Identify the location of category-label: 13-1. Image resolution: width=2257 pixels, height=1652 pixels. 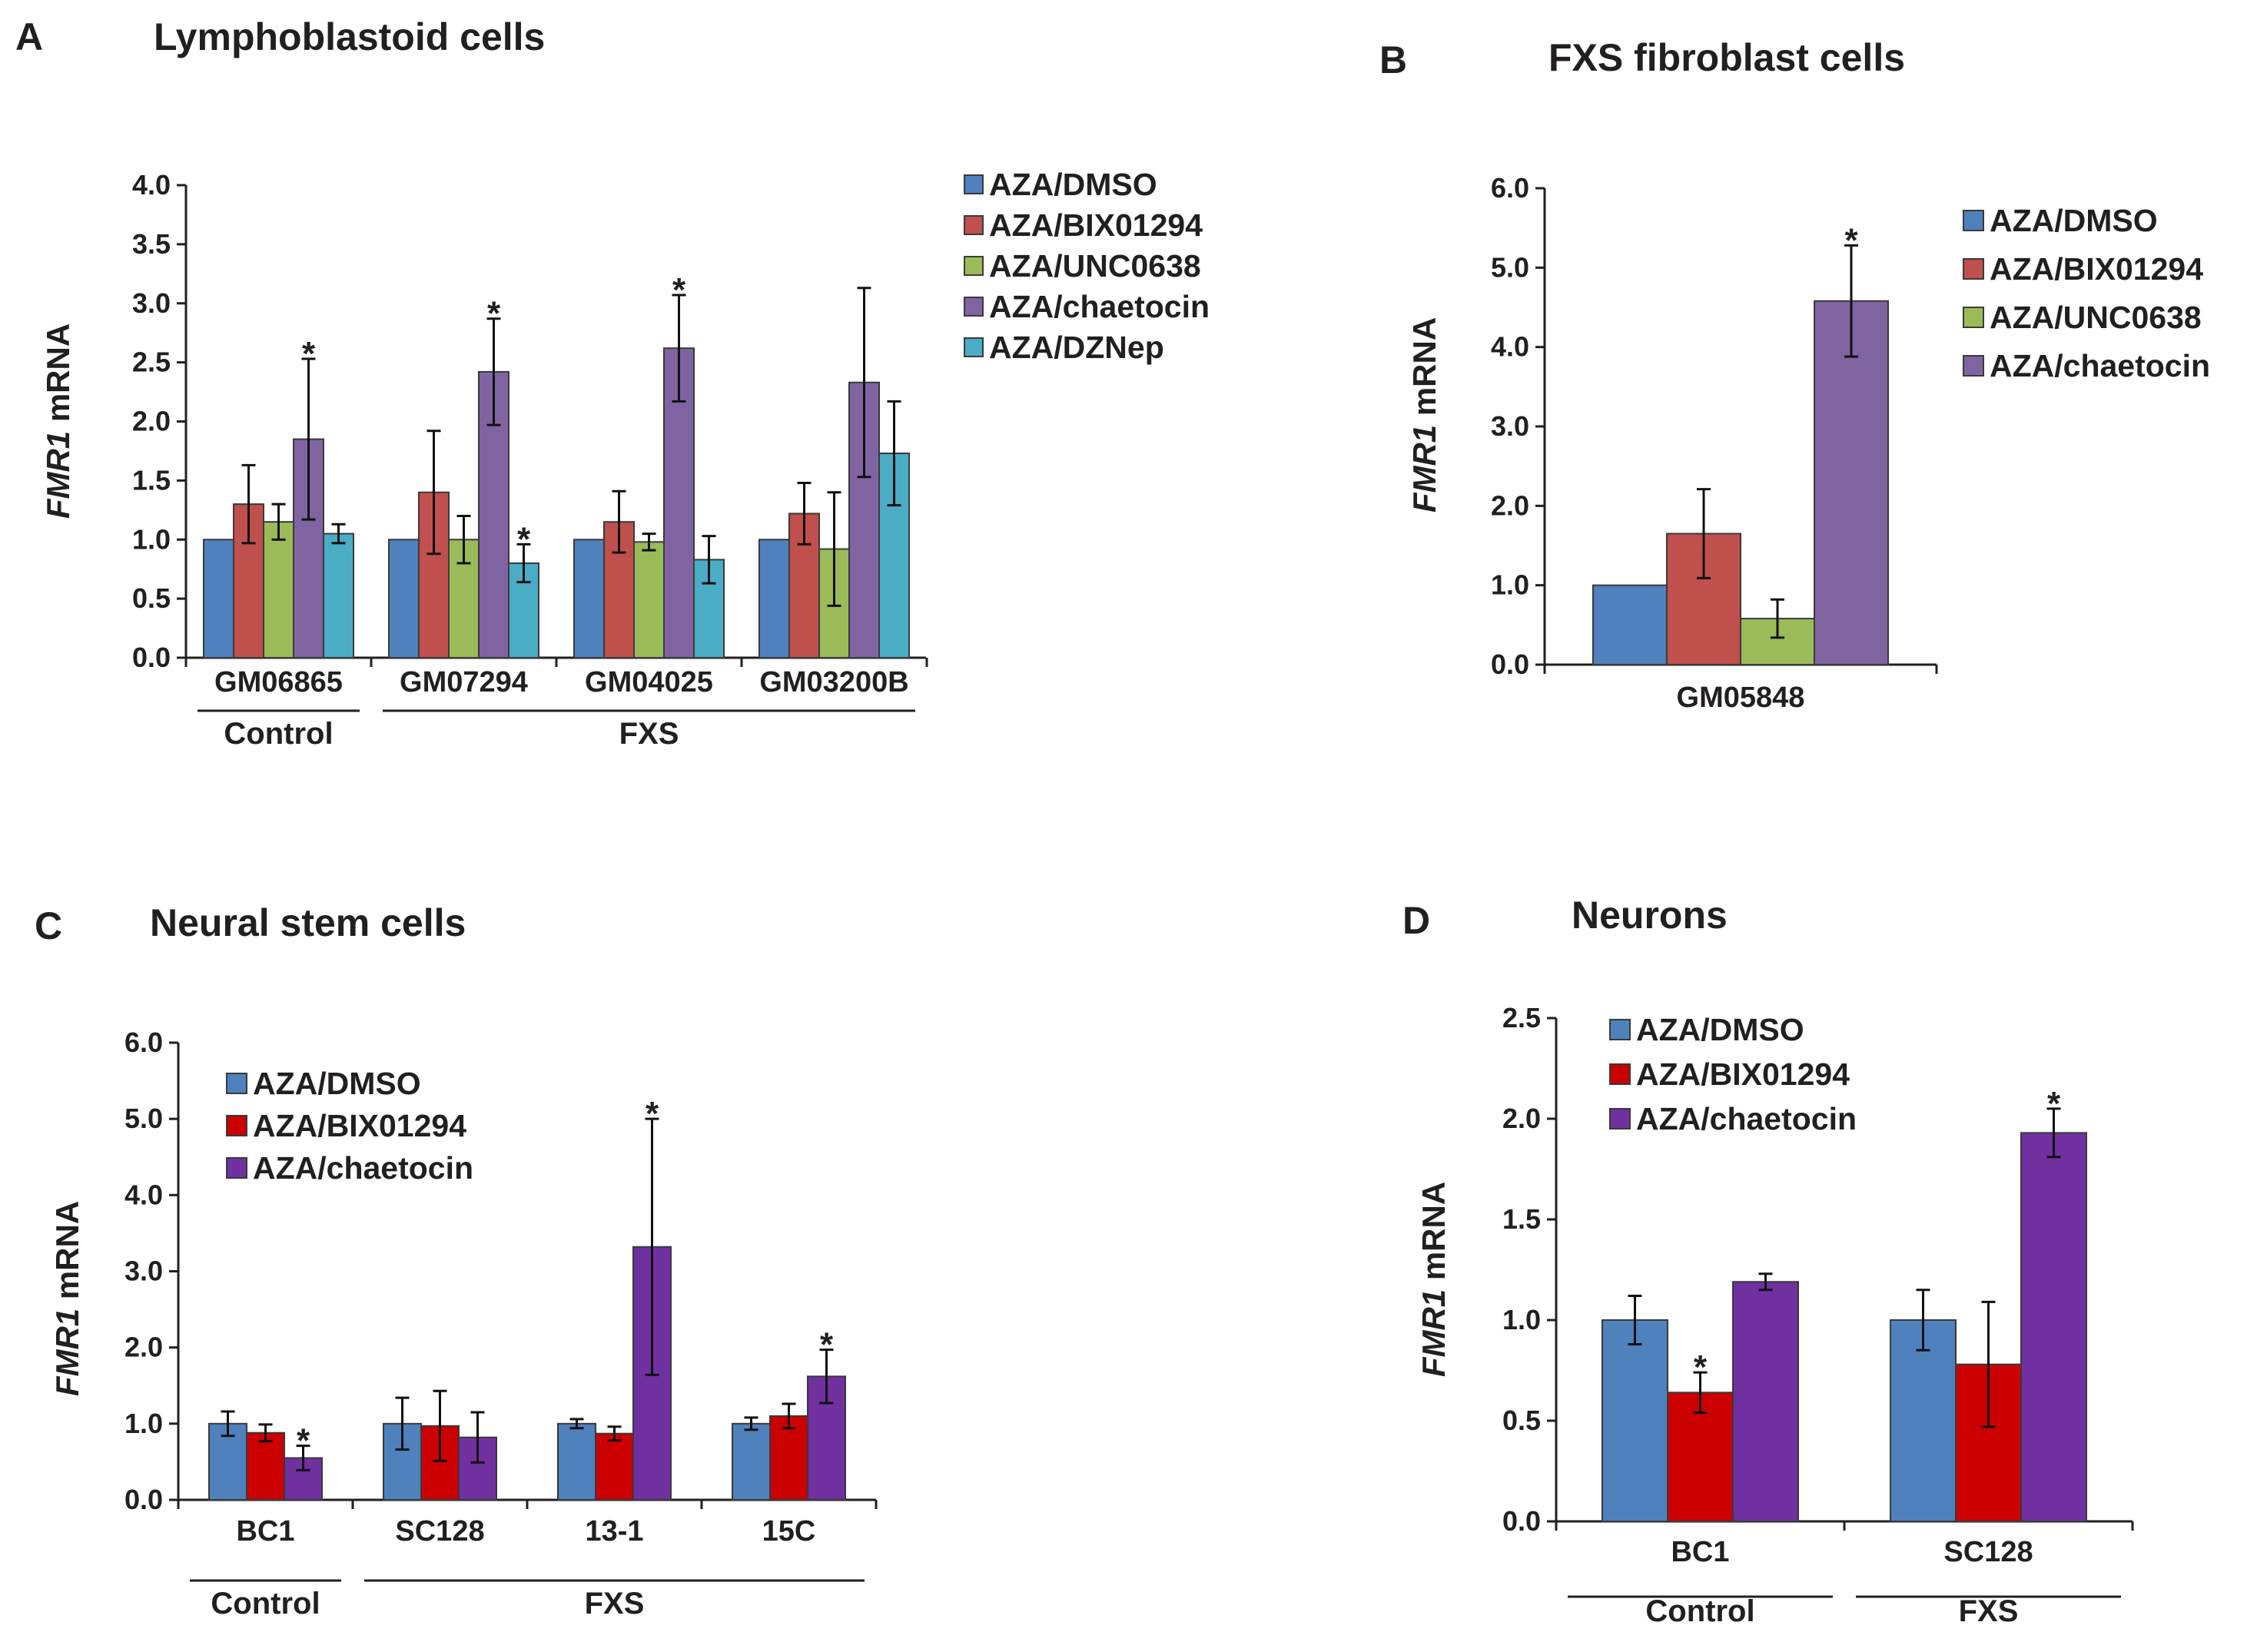
(614, 1531).